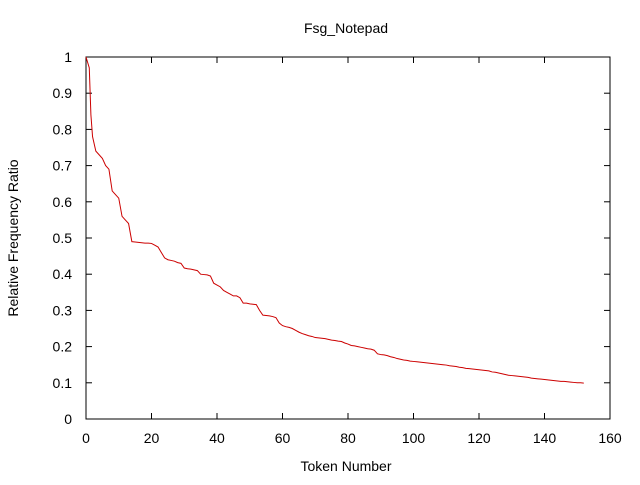  I want to click on y-tick-label: 0.5, so click(63, 238).